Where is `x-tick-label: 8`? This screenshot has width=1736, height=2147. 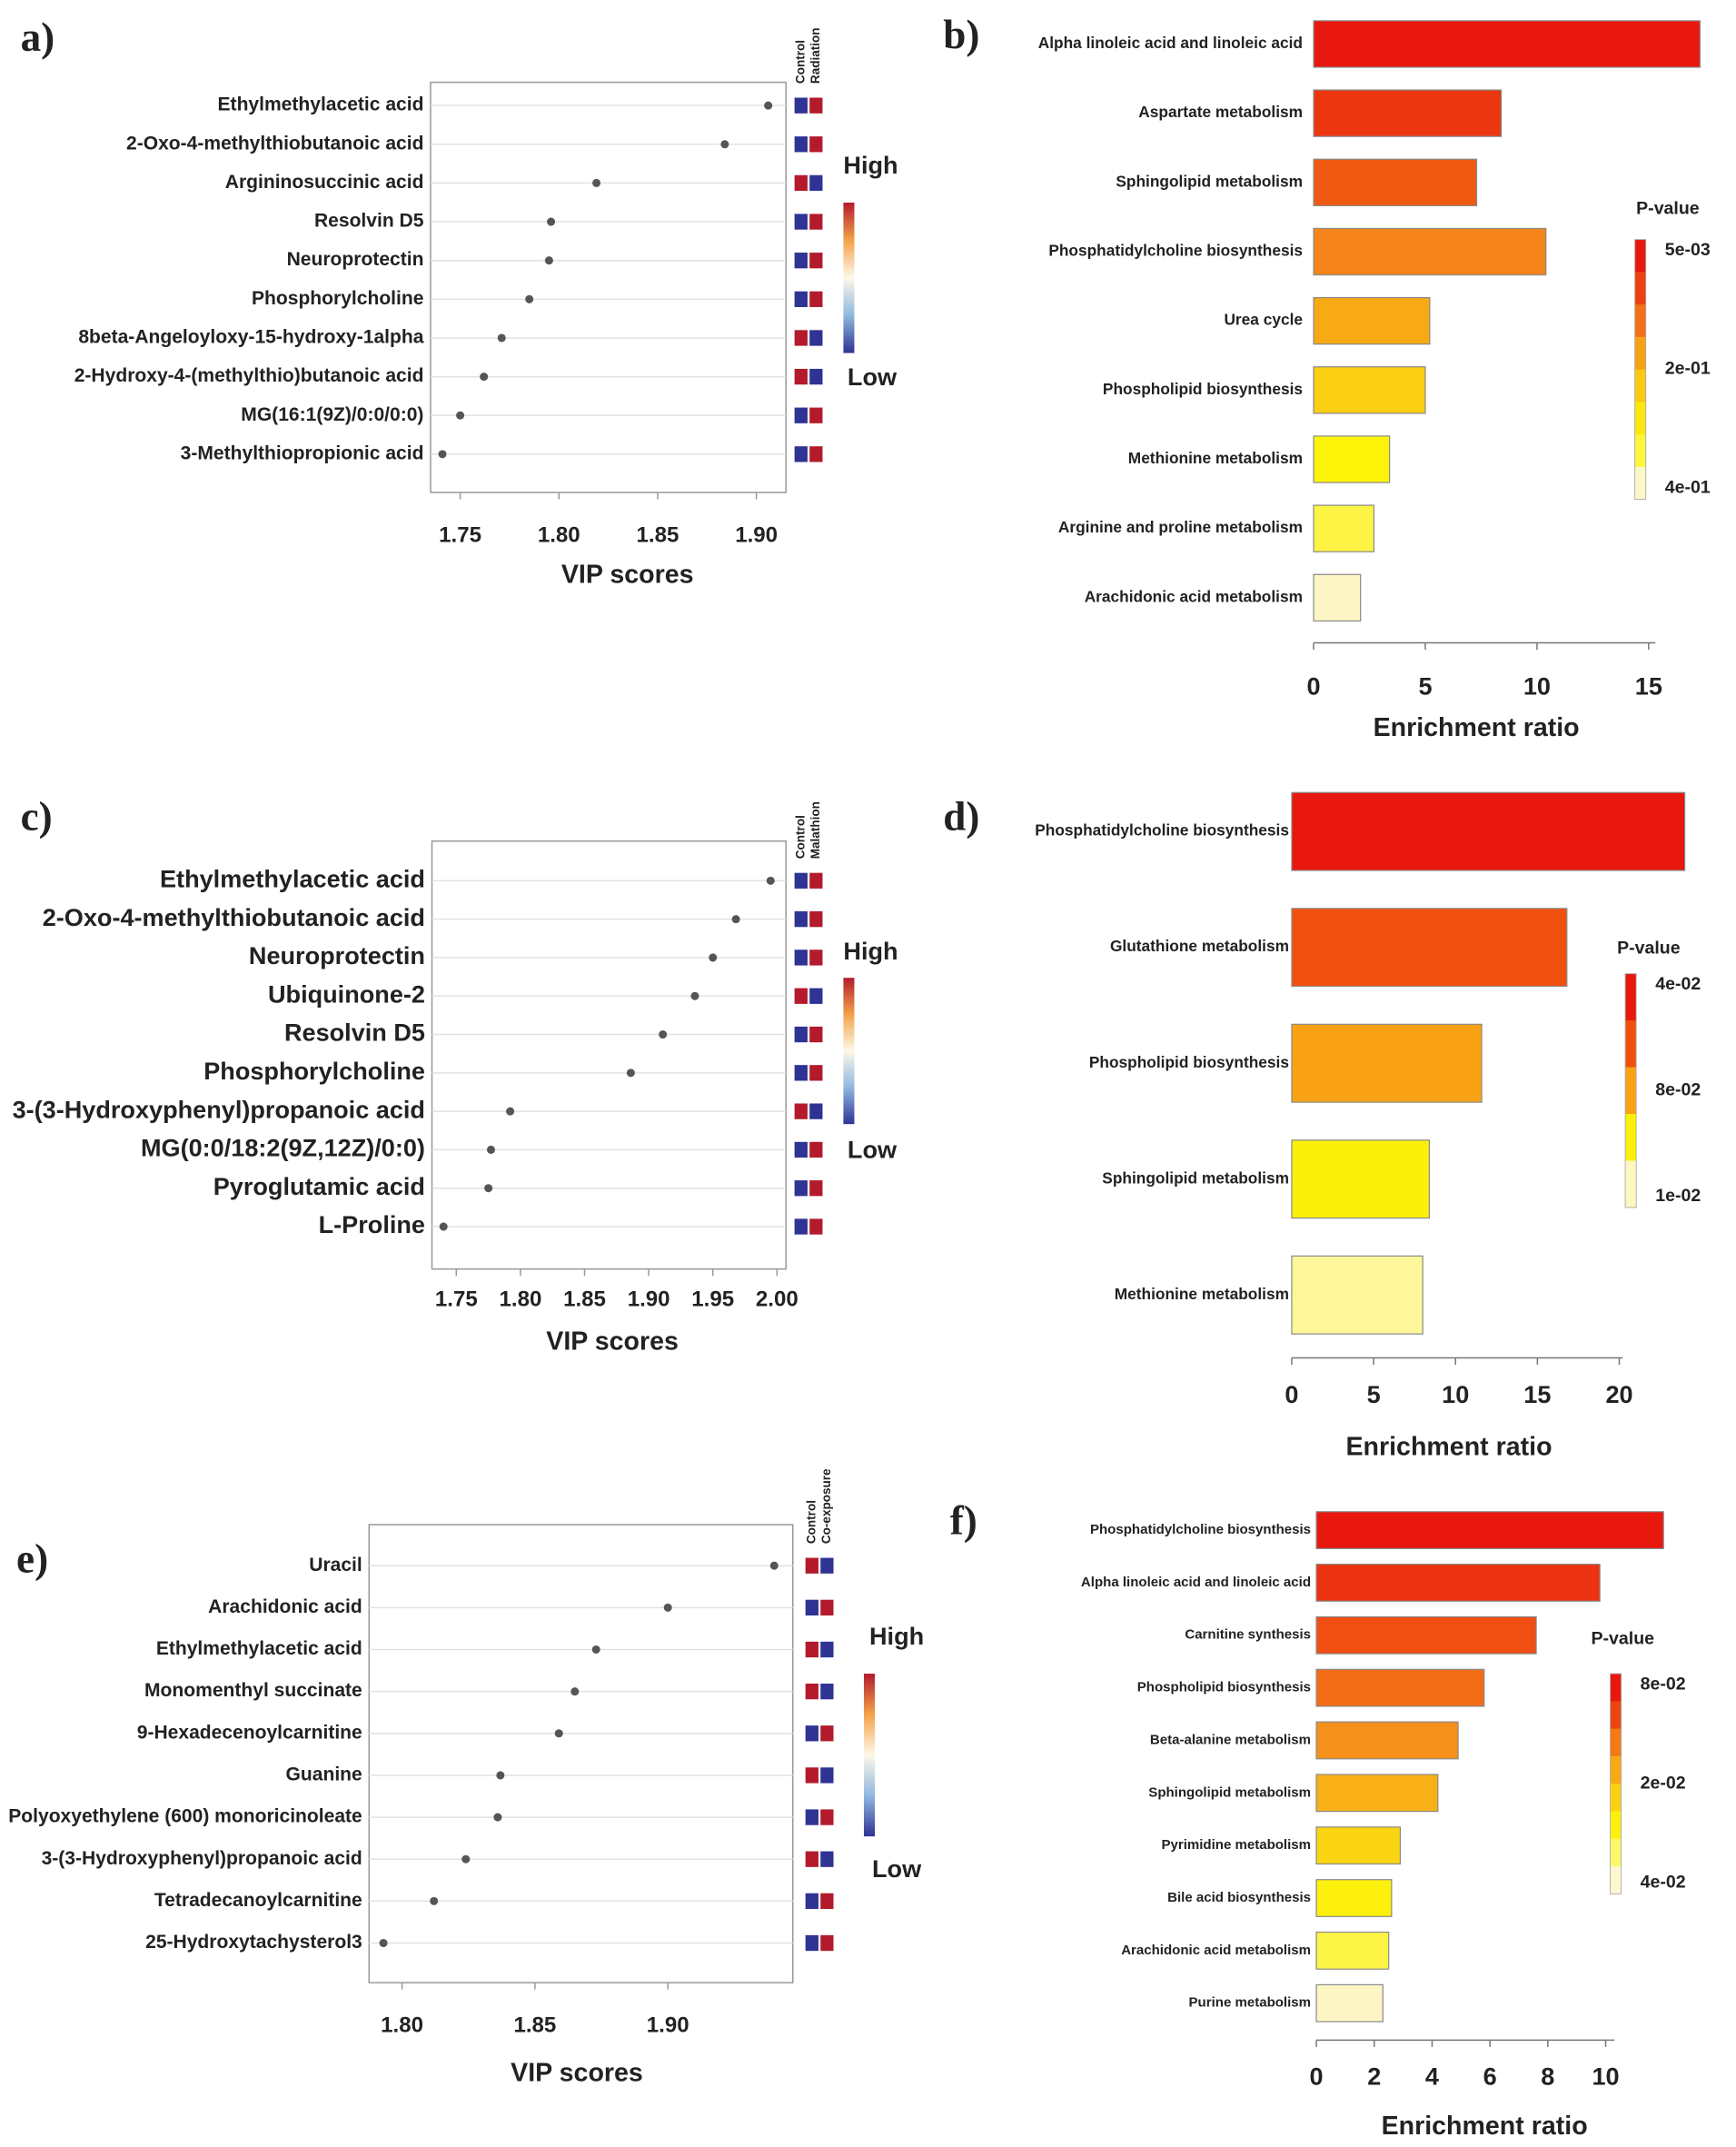
x-tick-label: 8 is located at coordinates (1547, 2077).